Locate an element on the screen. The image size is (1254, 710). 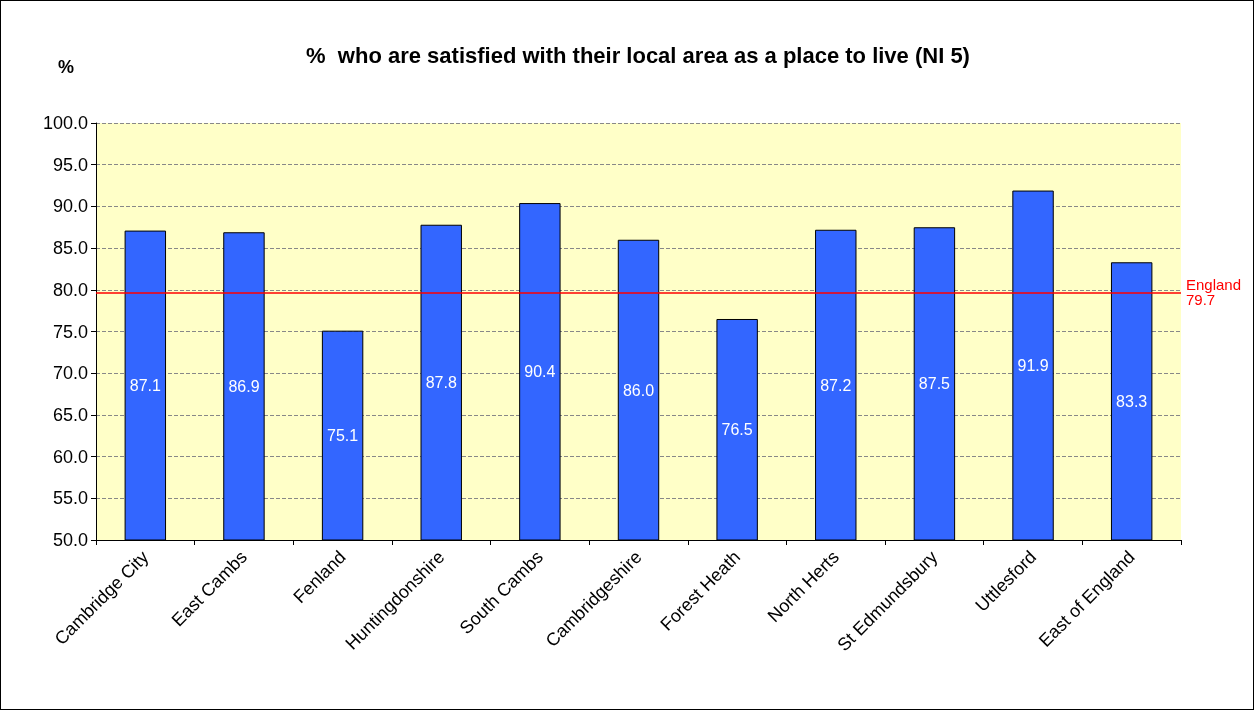
data-label: 86.0 is located at coordinates (638, 390).